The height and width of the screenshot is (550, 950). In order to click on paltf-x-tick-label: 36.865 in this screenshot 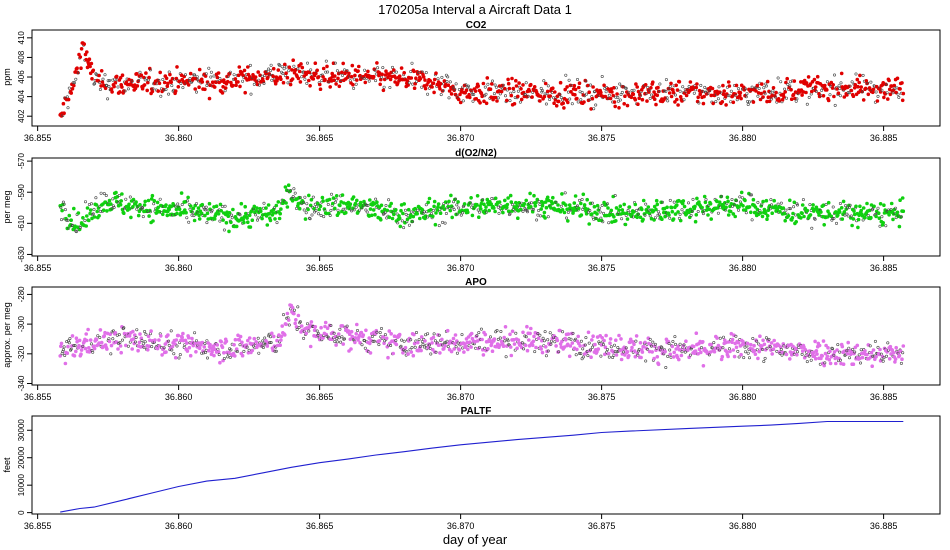, I will do `click(320, 526)`.